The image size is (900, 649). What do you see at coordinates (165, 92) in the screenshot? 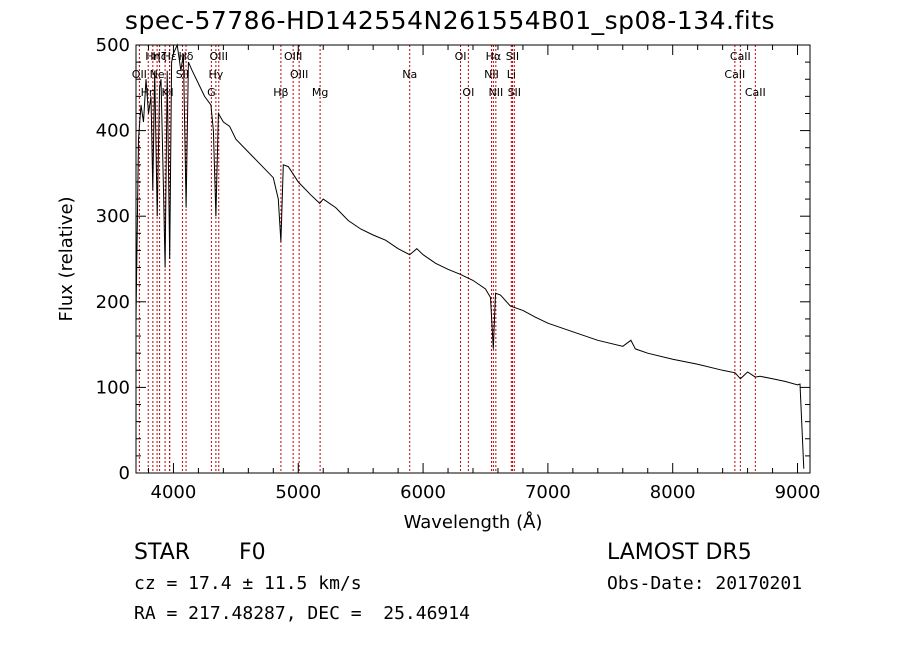
I see `line-marker-label: K` at bounding box center [165, 92].